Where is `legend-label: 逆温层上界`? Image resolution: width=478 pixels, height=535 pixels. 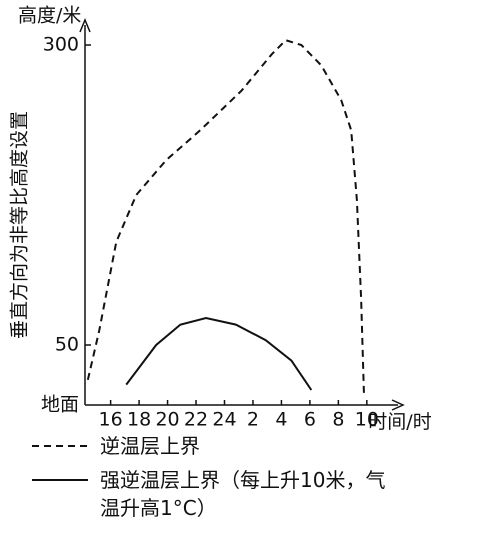
legend-label: 逆温层上界 is located at coordinates (150, 446).